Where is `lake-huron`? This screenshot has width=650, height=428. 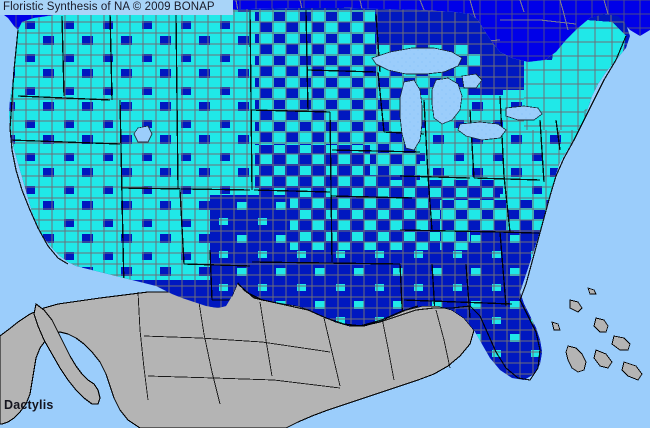
lake-huron is located at coordinates (447, 101).